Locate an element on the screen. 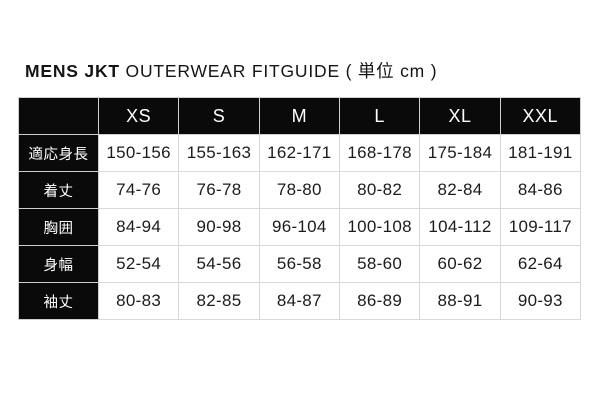  size-cell: 84-94 is located at coordinates (138, 227).